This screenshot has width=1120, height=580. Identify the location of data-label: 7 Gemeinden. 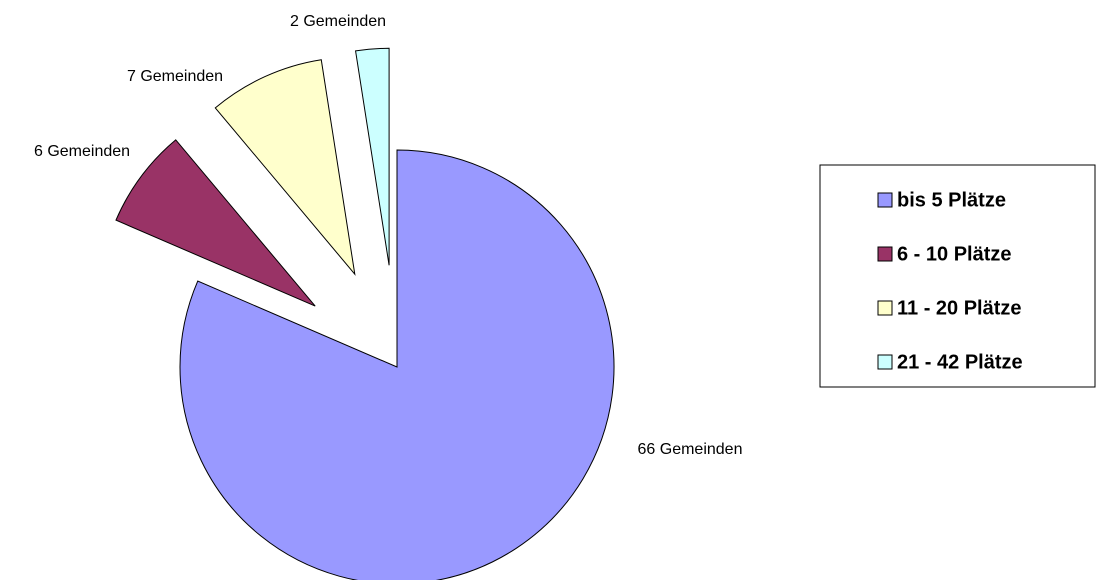
(175, 76).